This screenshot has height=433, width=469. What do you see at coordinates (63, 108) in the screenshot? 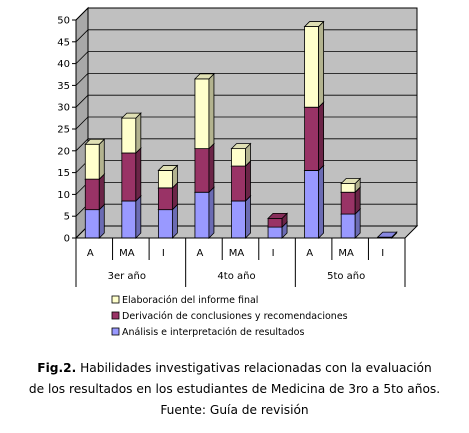
I see `y-tick-label: 30` at bounding box center [63, 108].